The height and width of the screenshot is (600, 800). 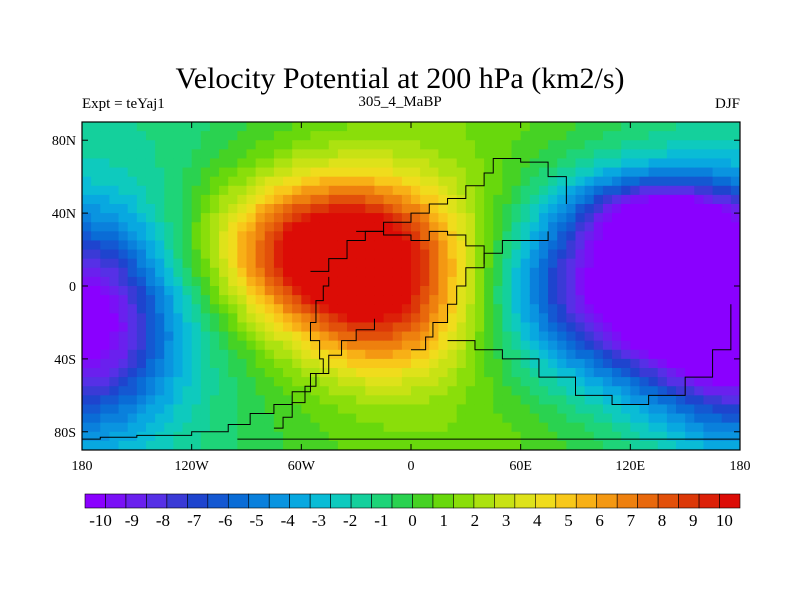 I want to click on x-tick-label: 60W, so click(x=302, y=466).